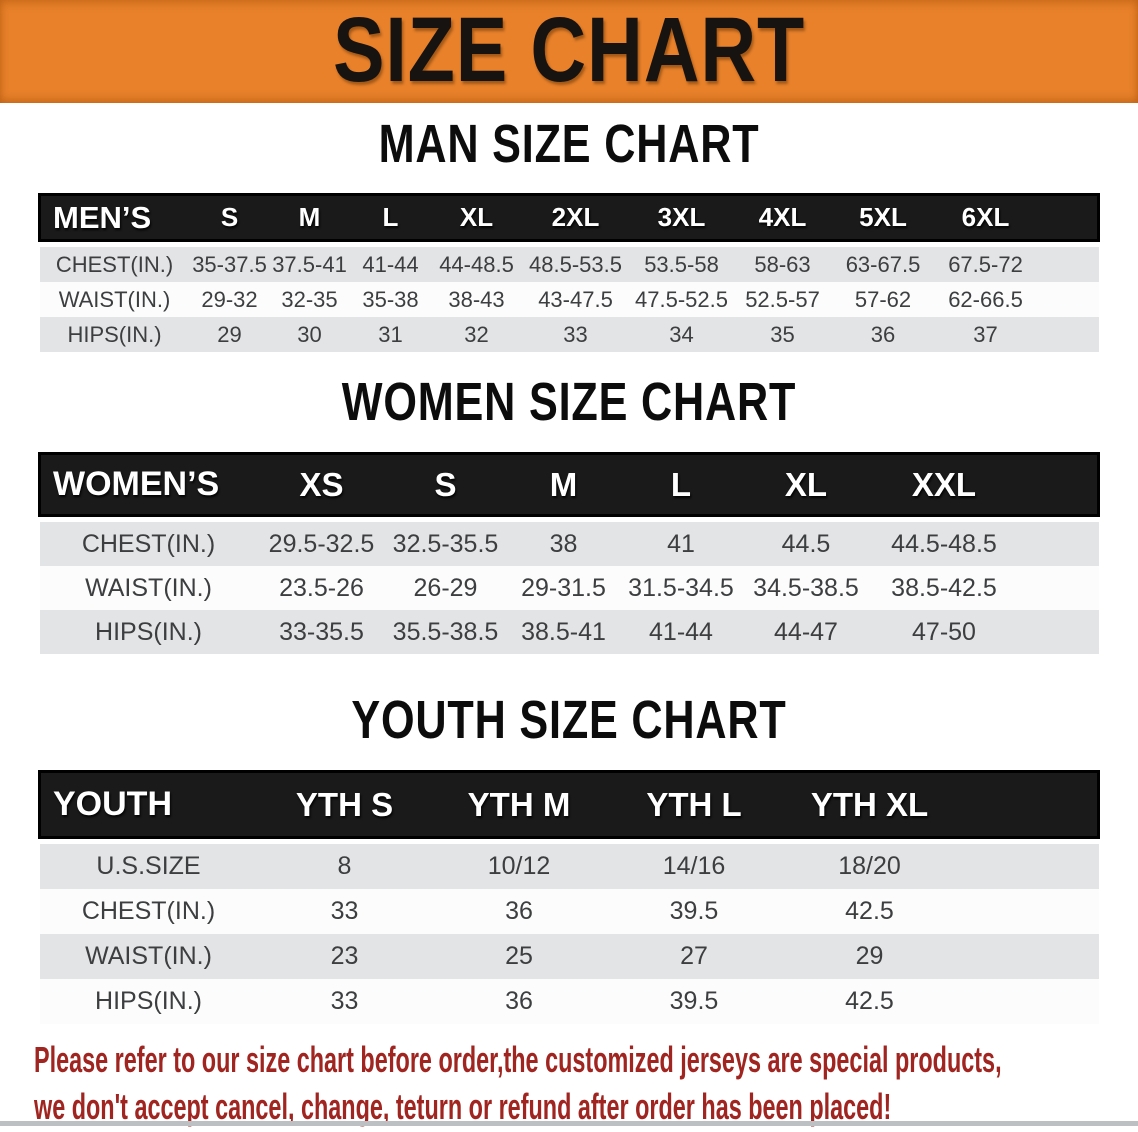  I want to click on men-header-row: MEN’S S M L XL 2XL 3XL 4XL 5XL 6XL, so click(569, 217).